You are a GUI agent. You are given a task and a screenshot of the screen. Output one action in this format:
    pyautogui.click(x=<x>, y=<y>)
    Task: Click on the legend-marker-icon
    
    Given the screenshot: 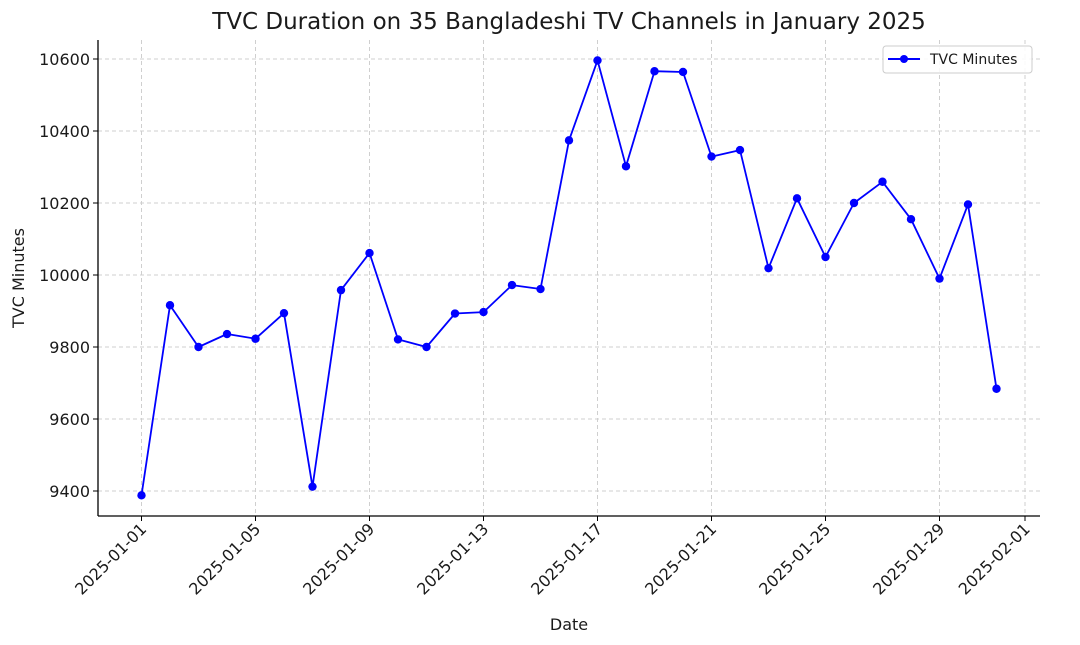 What is the action you would take?
    pyautogui.click(x=904, y=59)
    